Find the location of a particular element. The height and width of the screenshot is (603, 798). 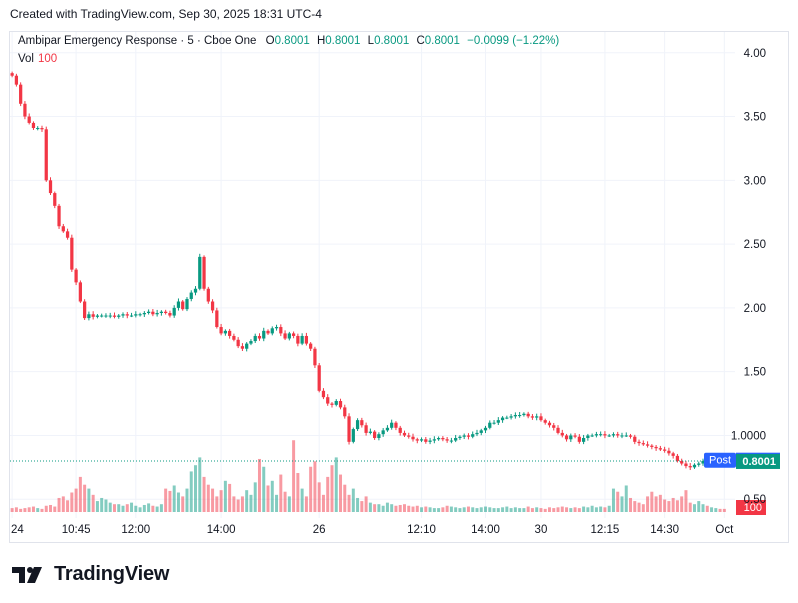

tradingview-logo: TradingView is located at coordinates (90, 574).